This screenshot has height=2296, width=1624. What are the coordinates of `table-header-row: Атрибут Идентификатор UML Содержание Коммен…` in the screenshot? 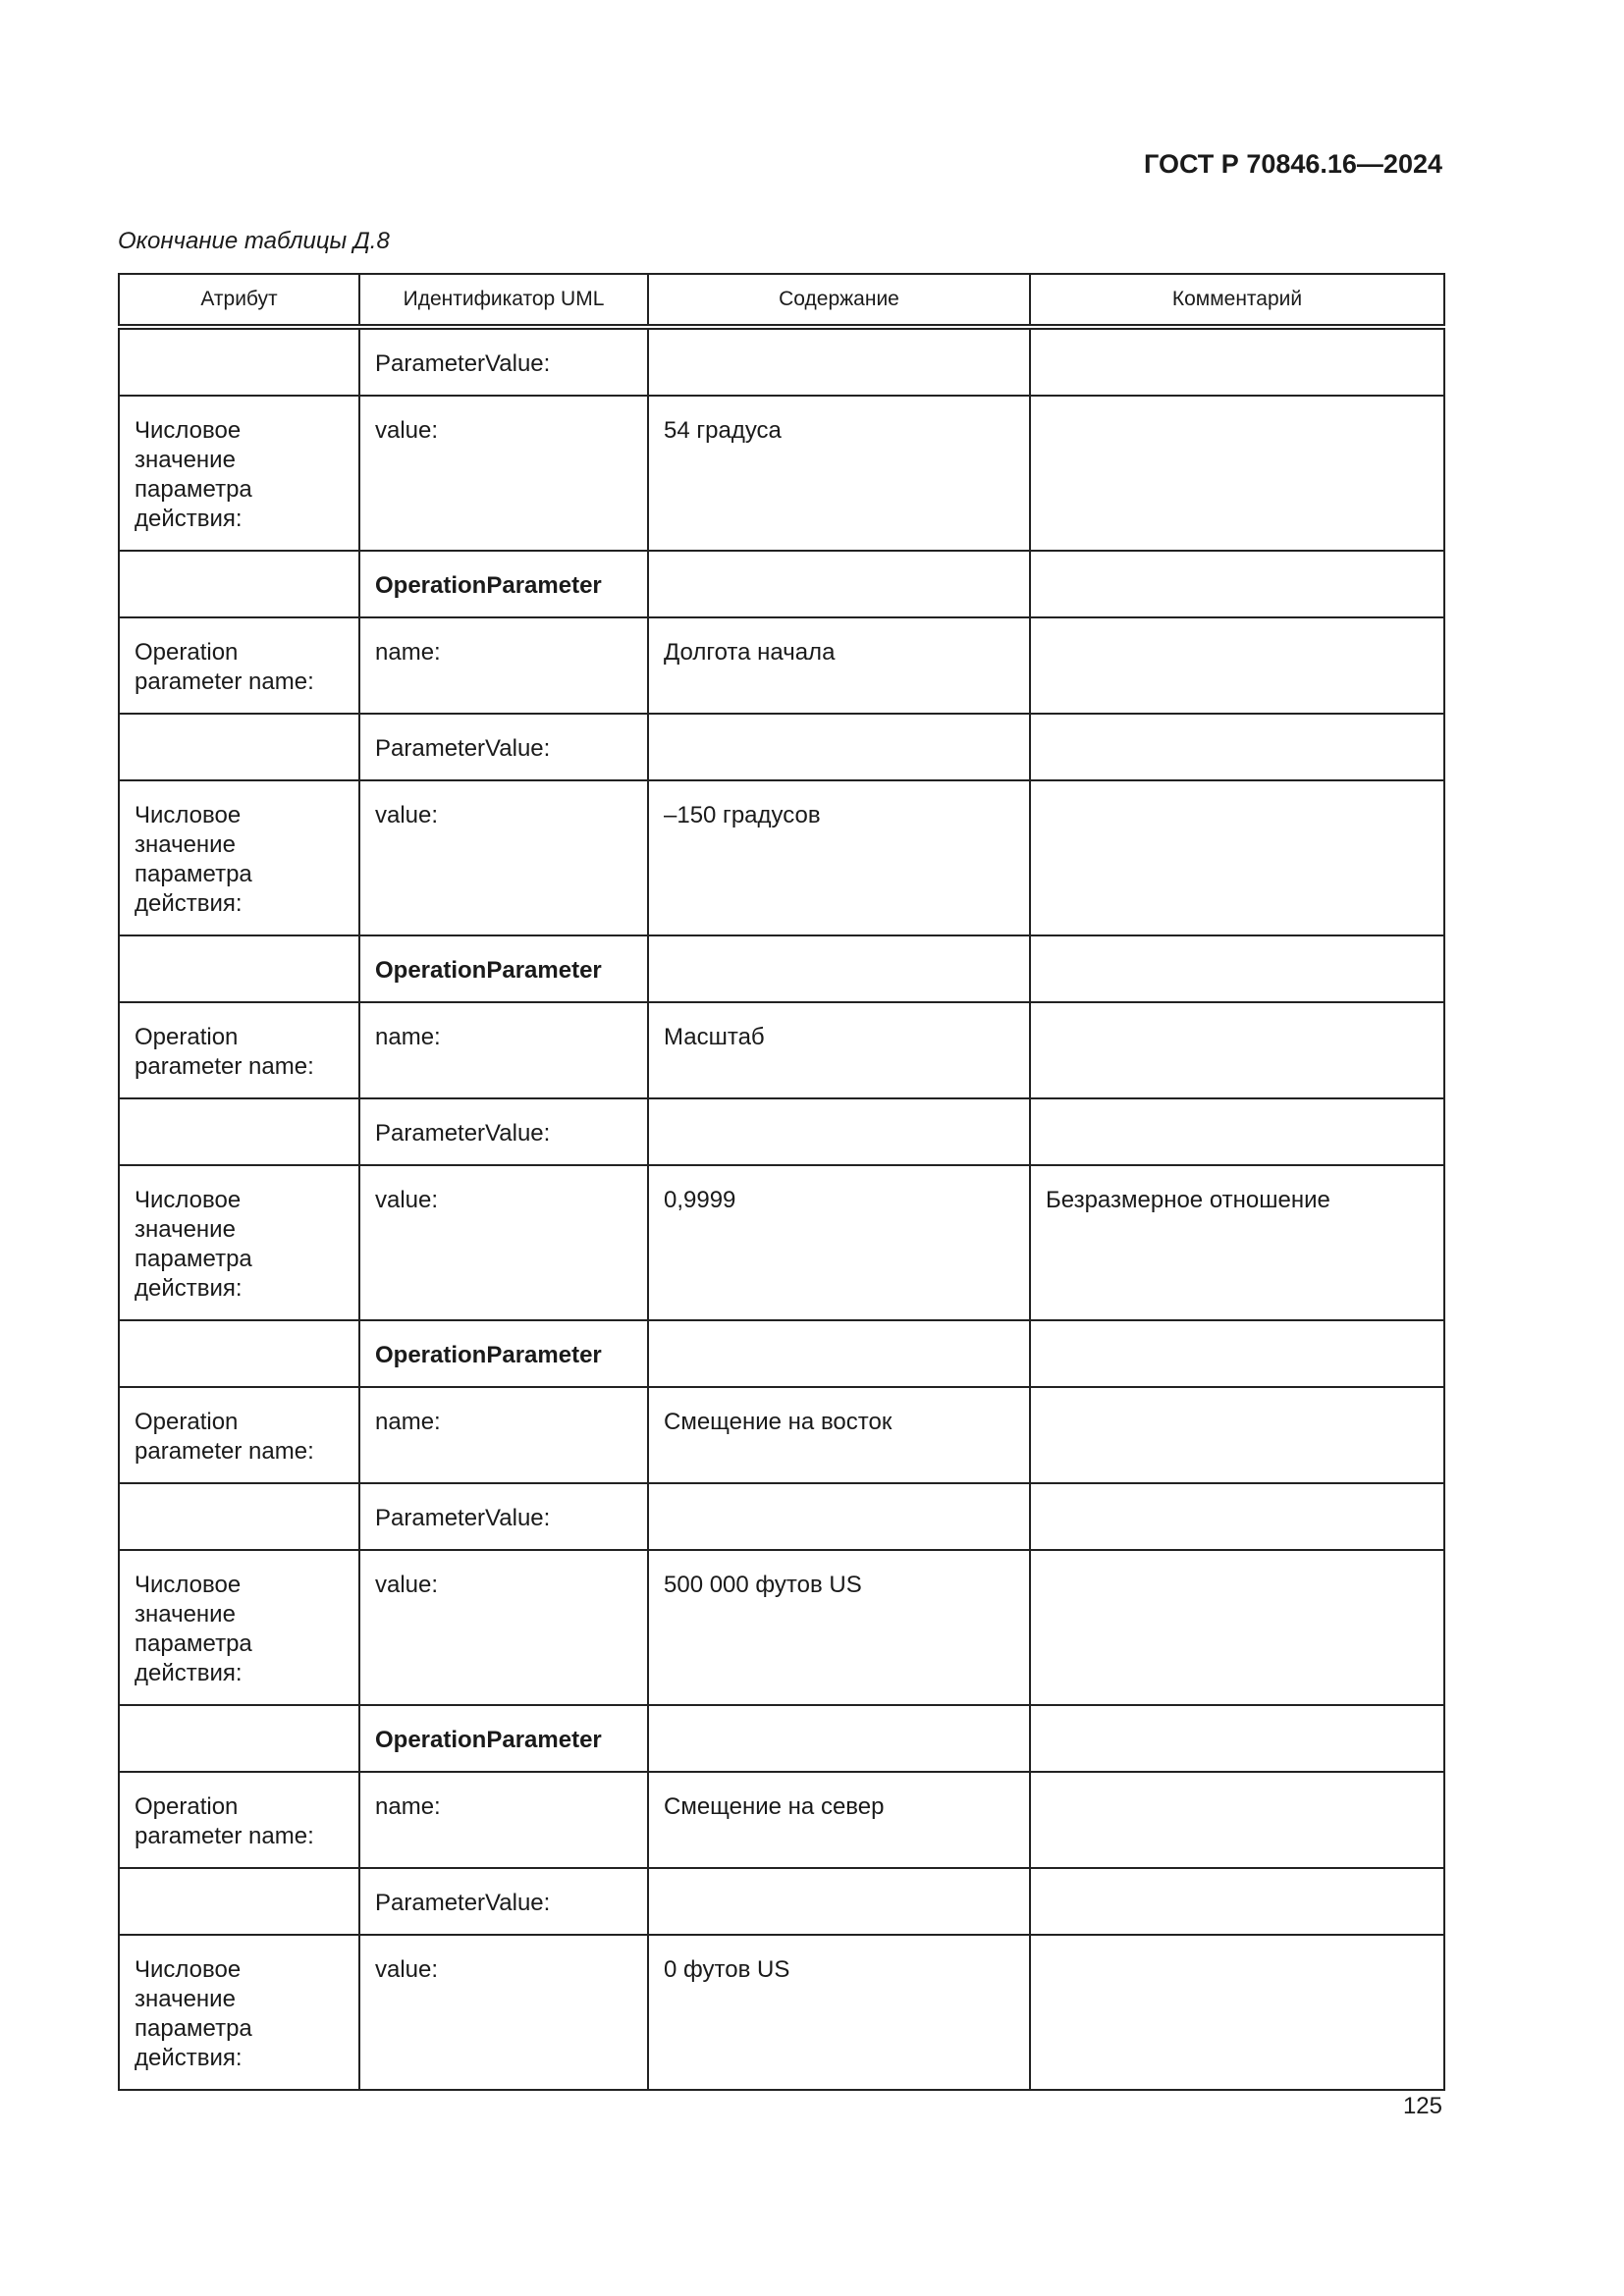 It's located at (781, 301).